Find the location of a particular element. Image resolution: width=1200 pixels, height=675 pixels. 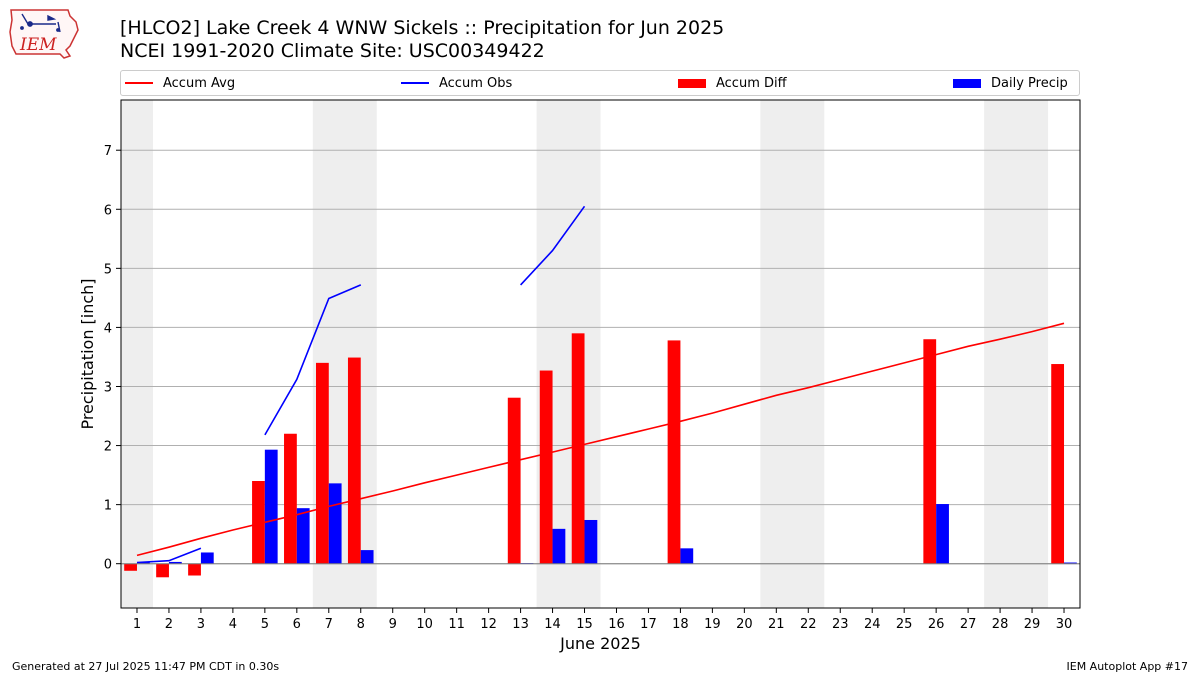

x-tick-label: 12 is located at coordinates (488, 624).